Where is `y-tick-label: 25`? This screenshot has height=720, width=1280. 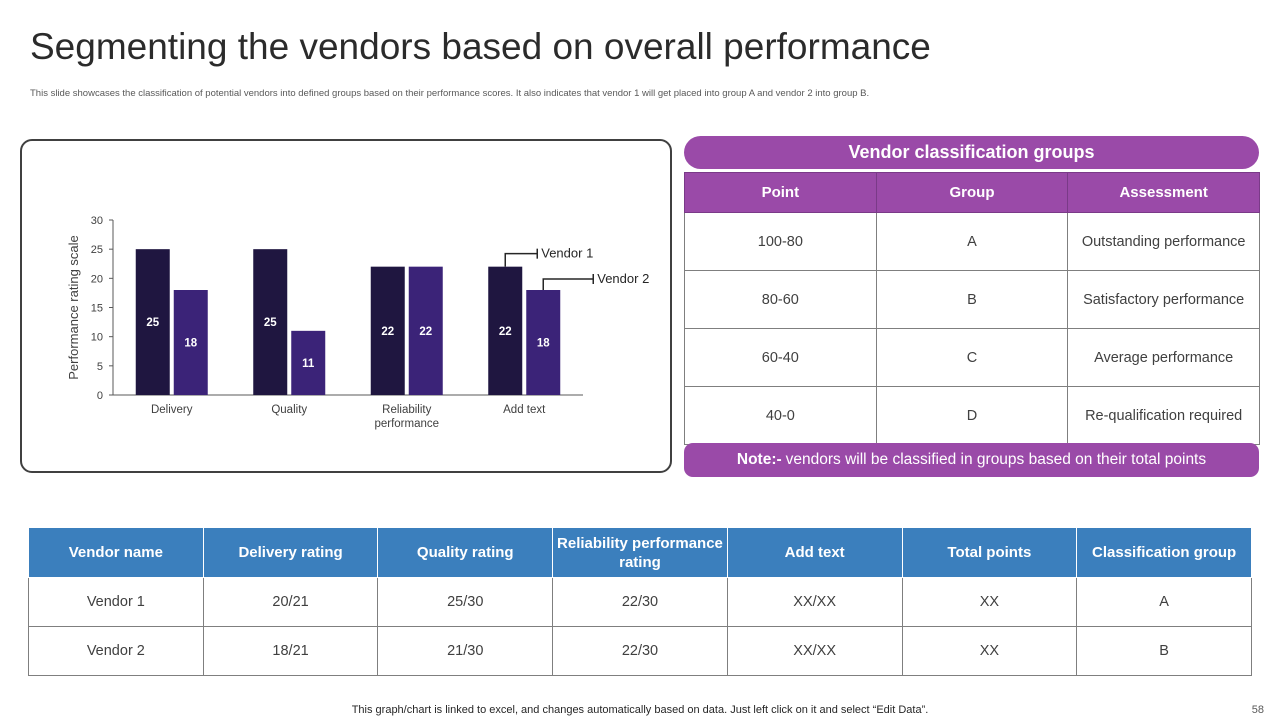 y-tick-label: 25 is located at coordinates (97, 250).